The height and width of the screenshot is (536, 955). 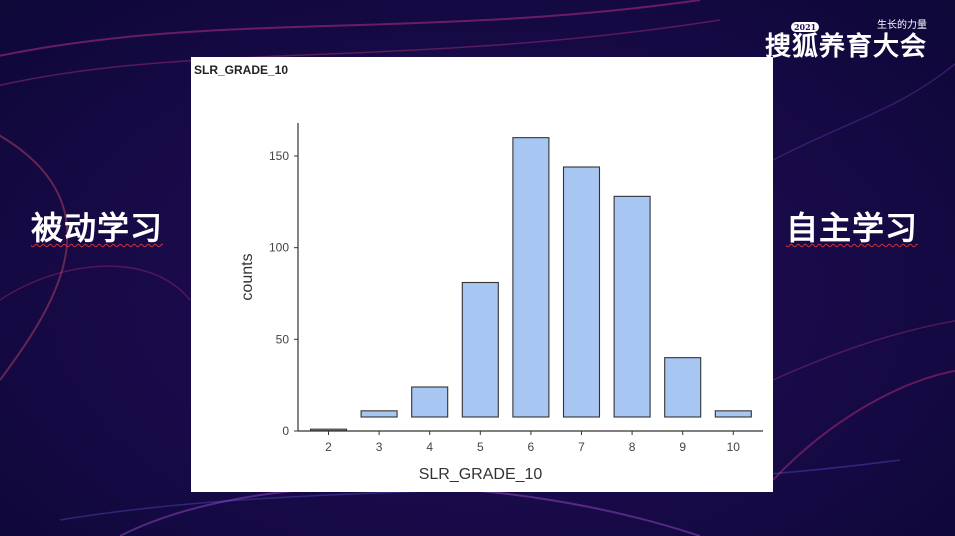 What do you see at coordinates (97, 228) in the screenshot?
I see `passive-learning-label: 被动学习` at bounding box center [97, 228].